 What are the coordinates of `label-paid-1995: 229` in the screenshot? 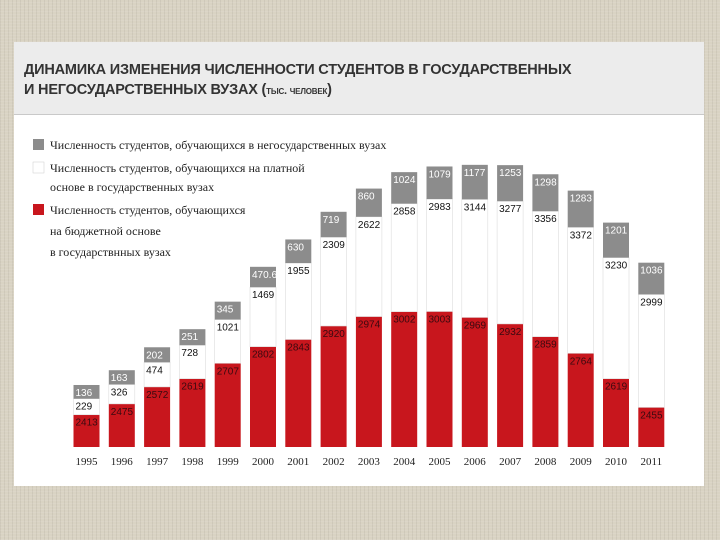 It's located at (84, 407).